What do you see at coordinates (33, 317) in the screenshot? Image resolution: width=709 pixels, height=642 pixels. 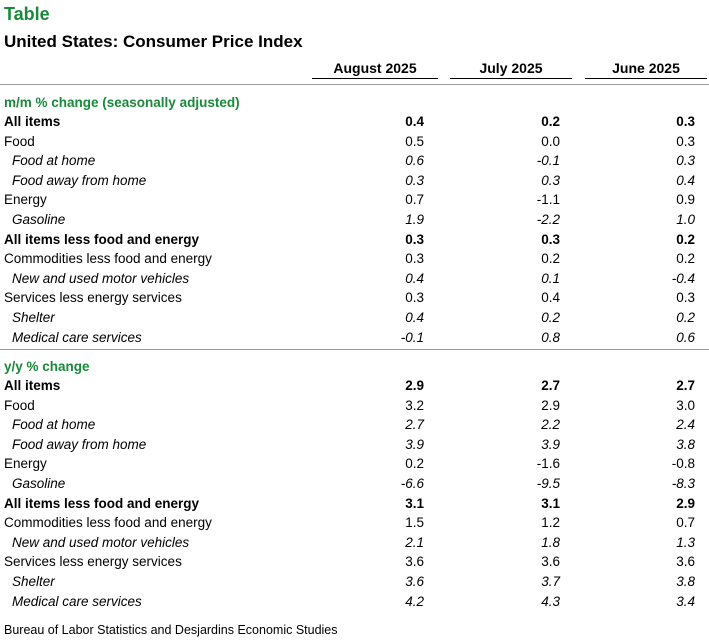 I see `row-label: Shelter` at bounding box center [33, 317].